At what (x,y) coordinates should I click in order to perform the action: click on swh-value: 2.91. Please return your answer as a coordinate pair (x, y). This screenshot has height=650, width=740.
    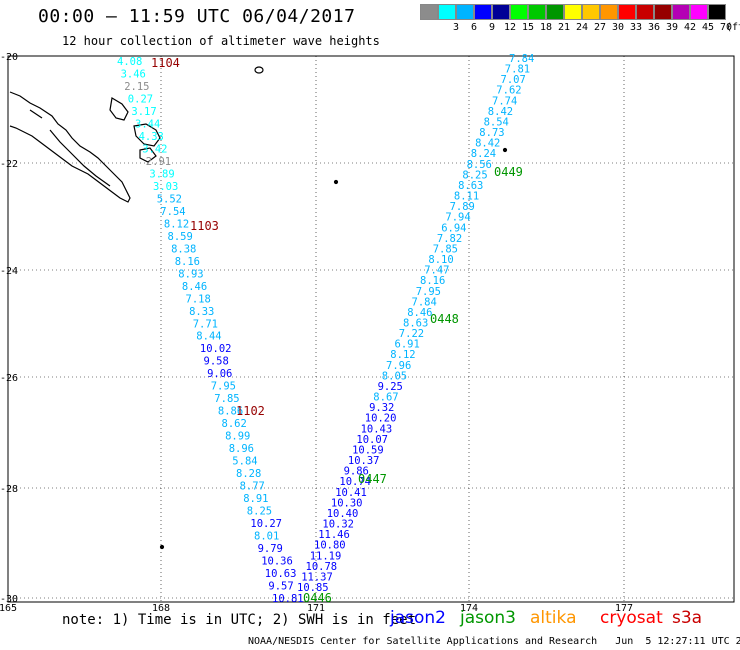
    Looking at the image, I should click on (158, 162).